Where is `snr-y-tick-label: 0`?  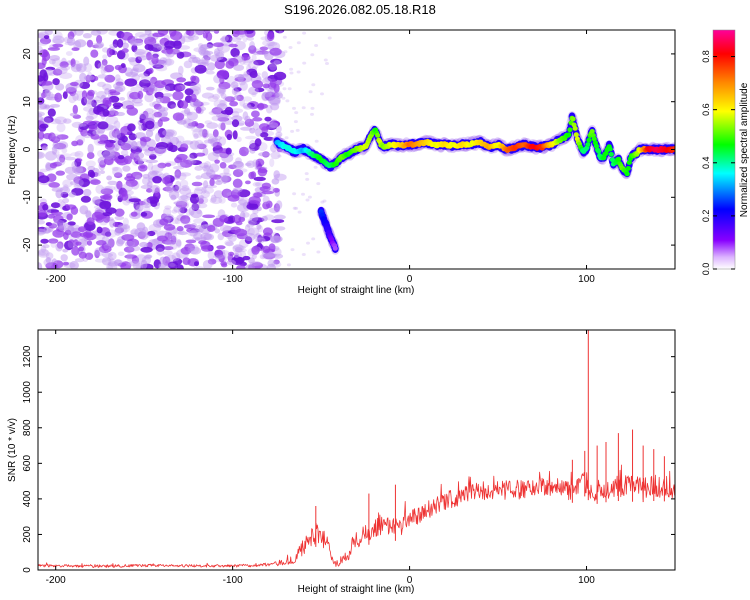 snr-y-tick-label: 0 is located at coordinates (27, 570).